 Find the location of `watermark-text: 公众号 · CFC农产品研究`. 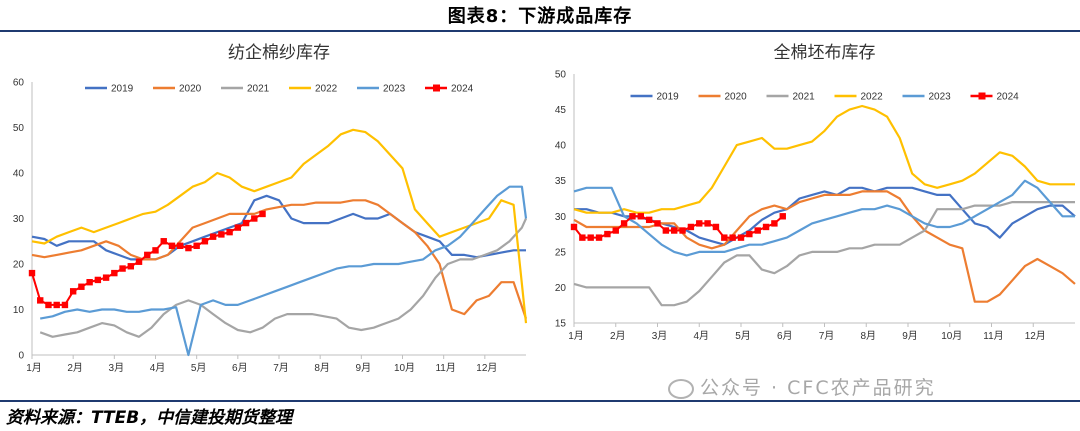

watermark-text: 公众号 · CFC农产品研究 is located at coordinates (818, 388).